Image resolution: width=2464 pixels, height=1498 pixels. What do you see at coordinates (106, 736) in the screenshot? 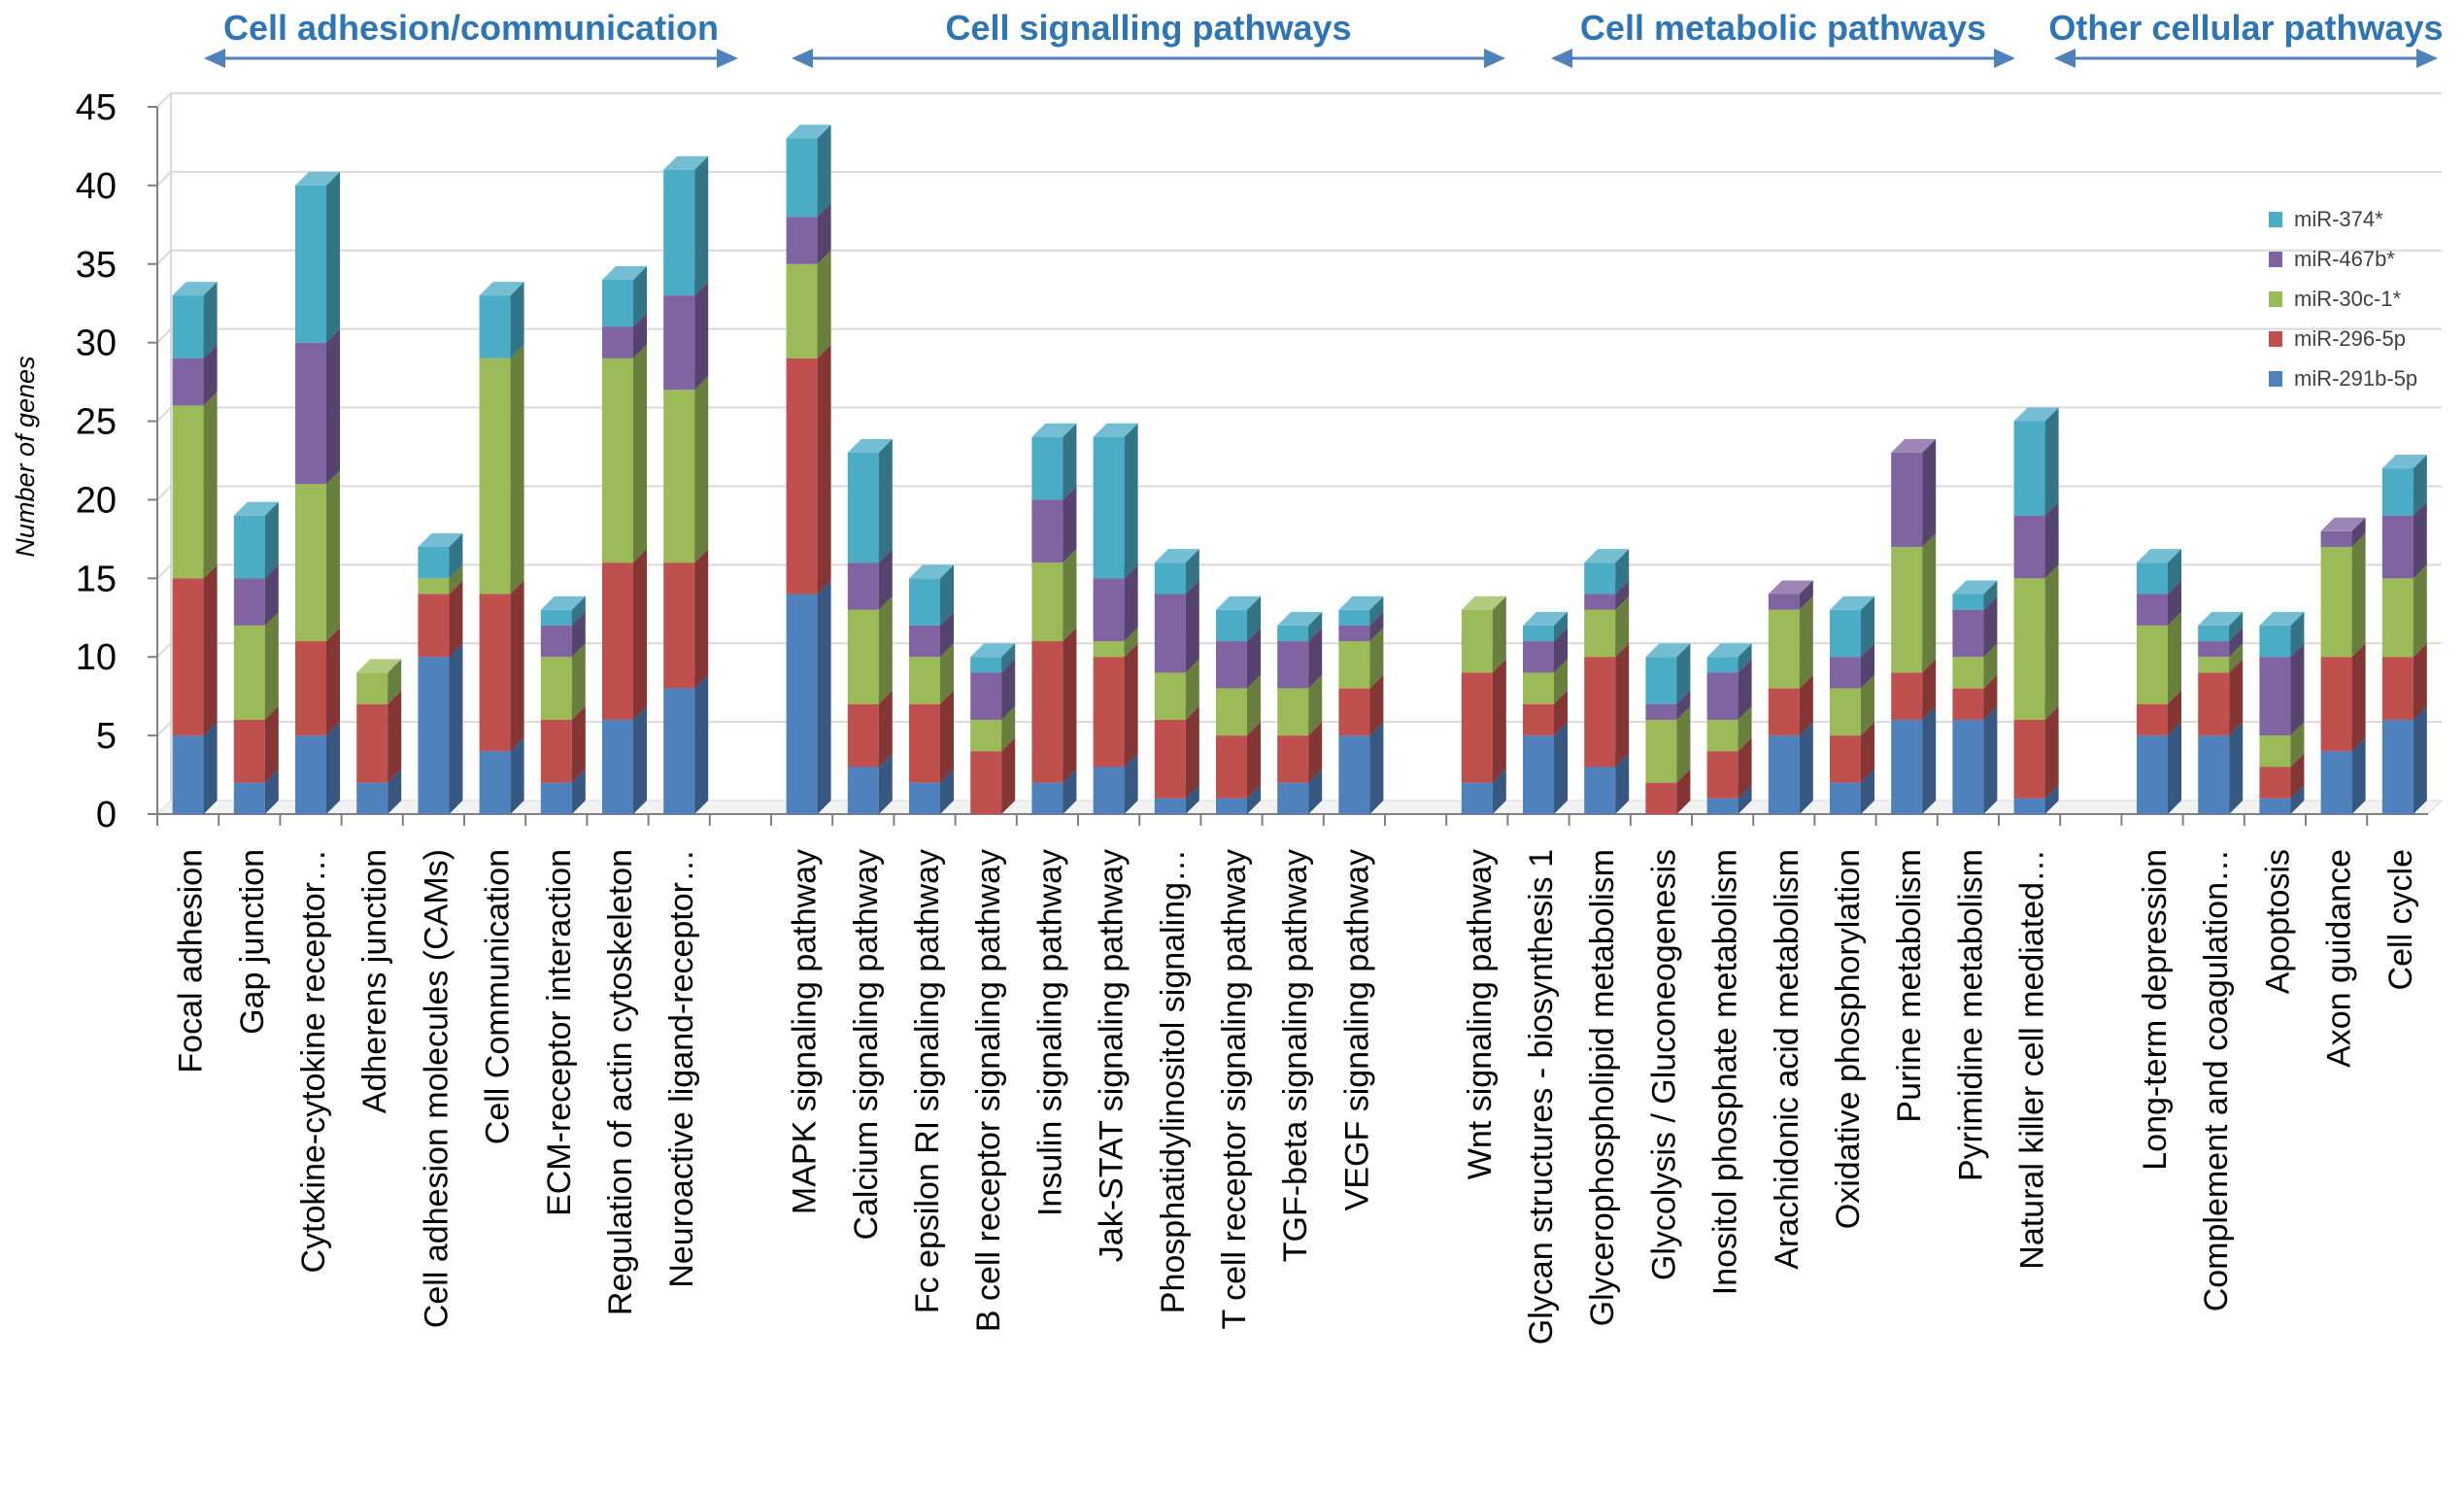
I see `y-tick-label: 5` at bounding box center [106, 736].